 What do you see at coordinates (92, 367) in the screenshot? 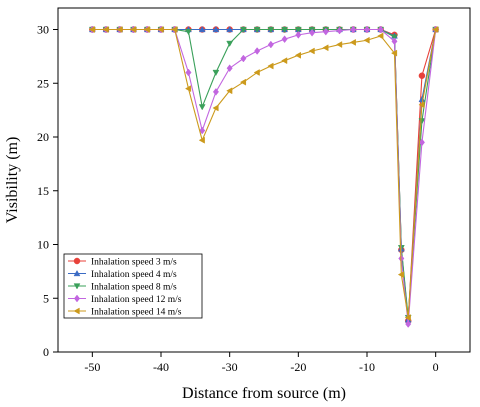
I see `x-tick-label: -50` at bounding box center [92, 367].